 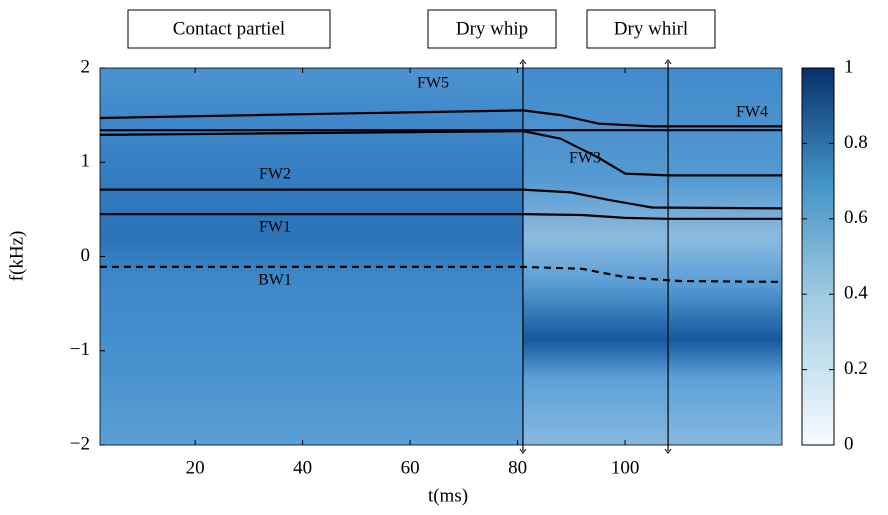 I want to click on region-label: Dry whip, so click(x=492, y=28).